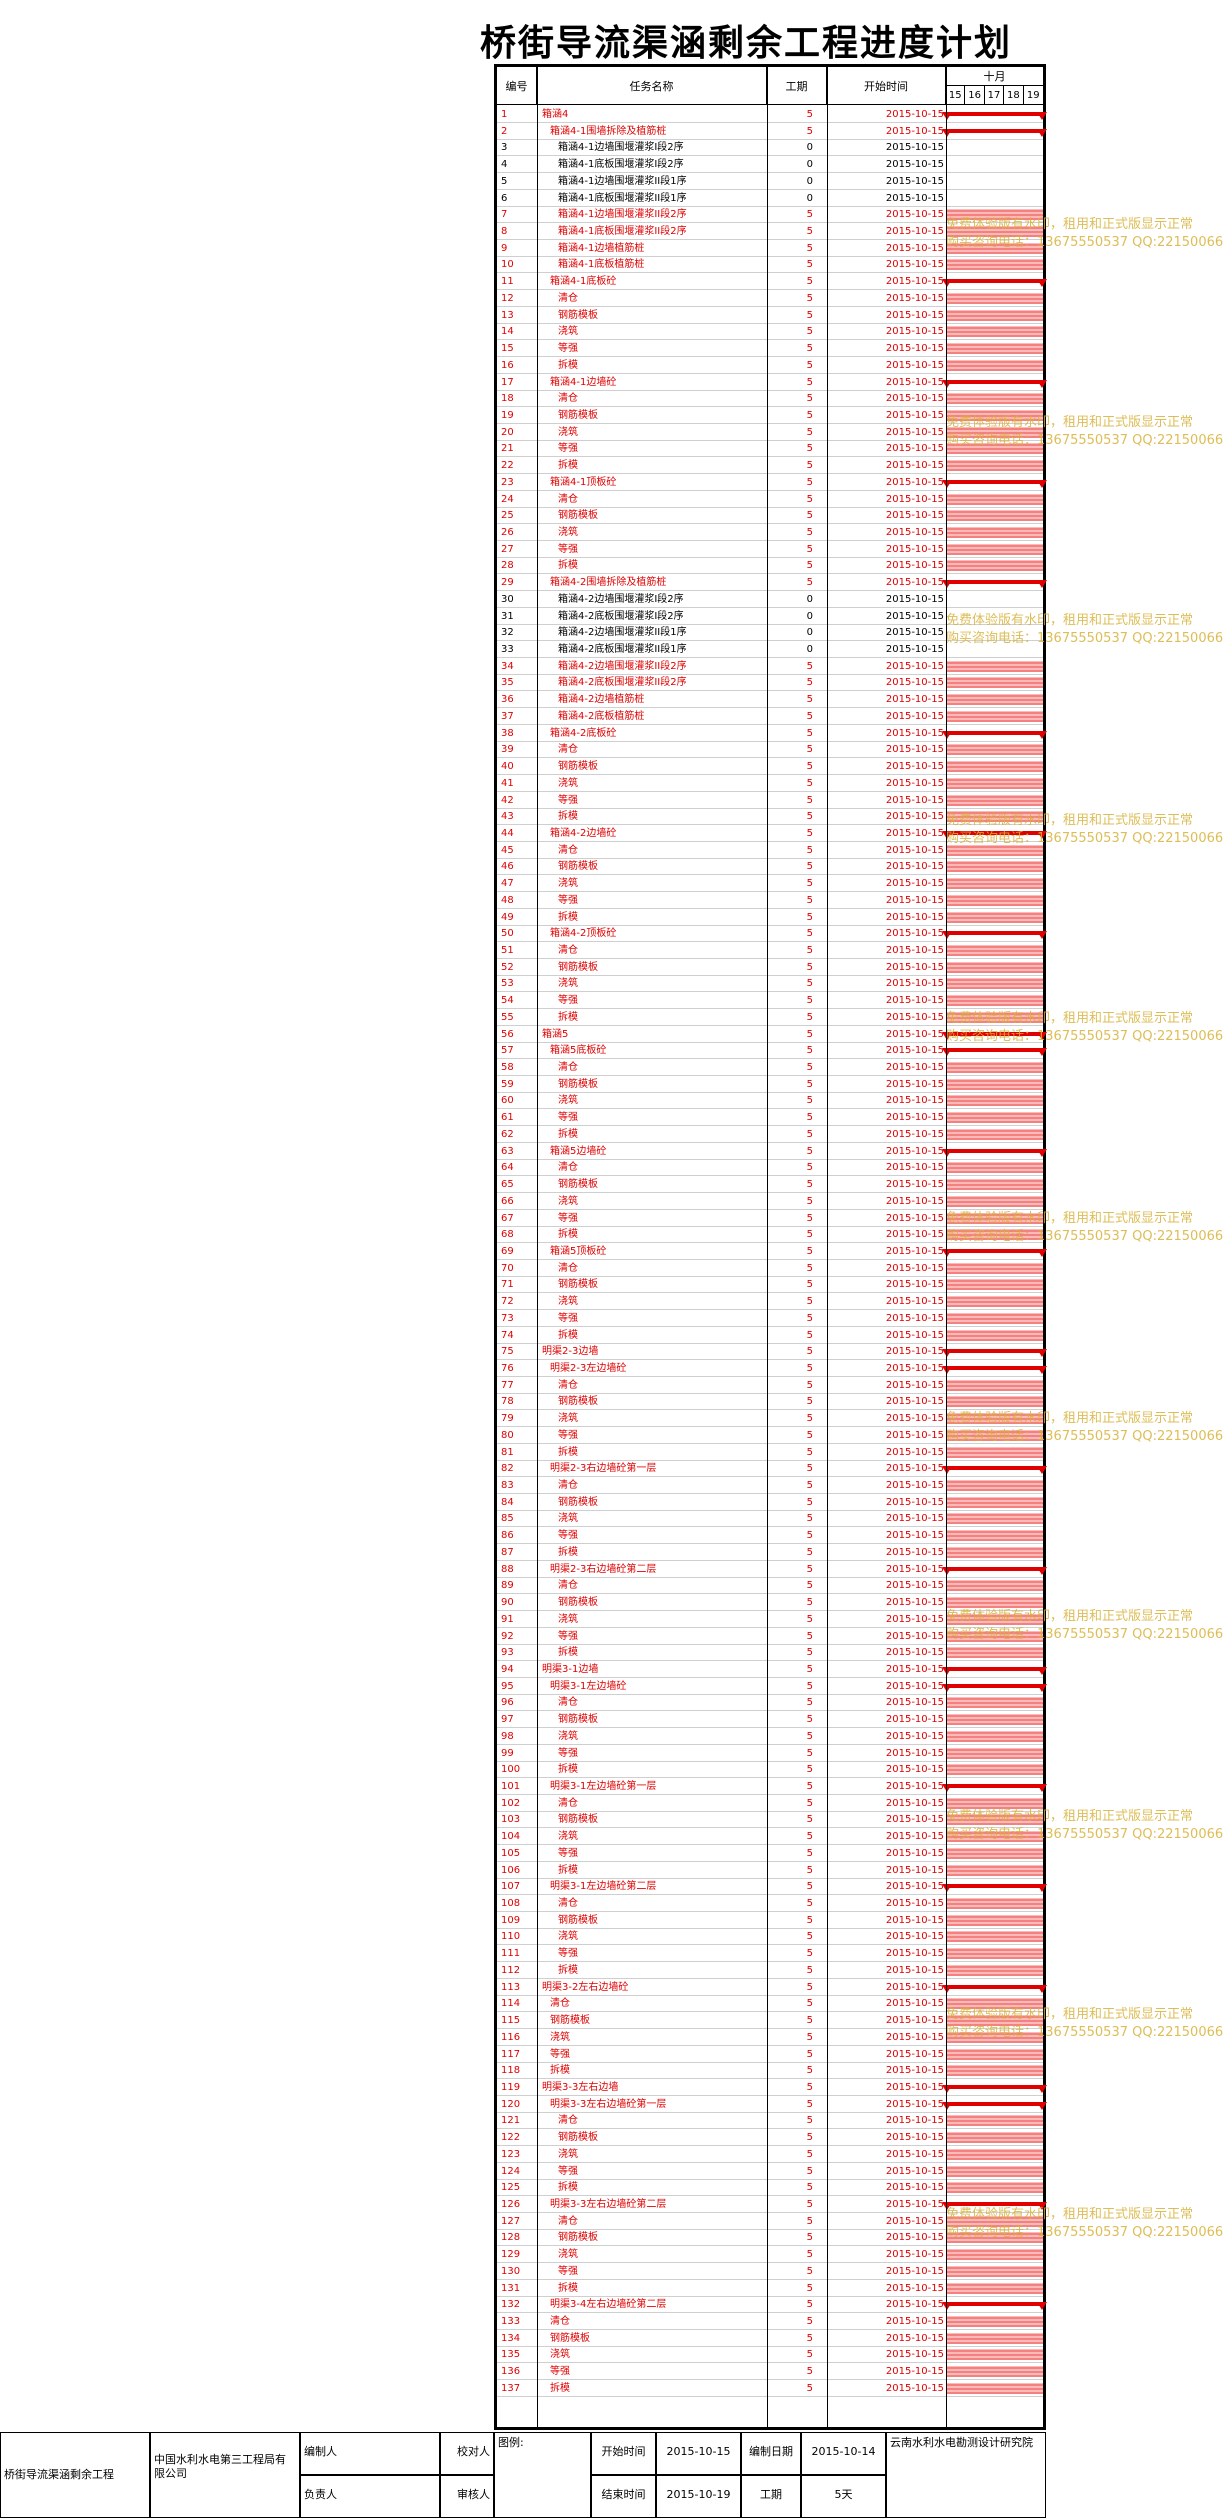  Describe the element at coordinates (770, 198) in the screenshot. I see `table-row: 6 箱涵4-1底板围堰灌浆II段1序 0 2015-10-15` at that location.